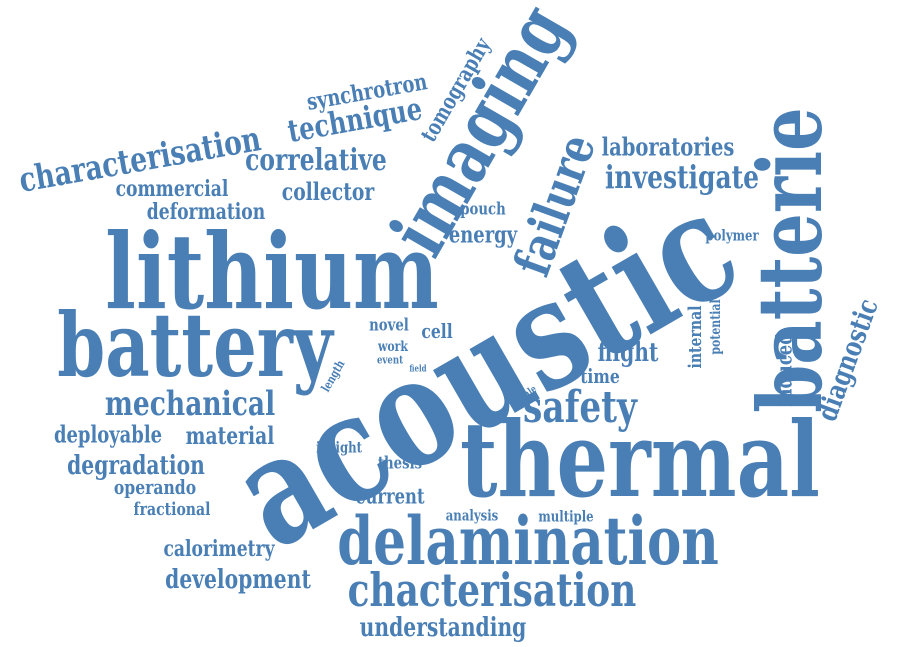 The height and width of the screenshot is (647, 900). What do you see at coordinates (390, 496) in the screenshot?
I see `word-current: current` at bounding box center [390, 496].